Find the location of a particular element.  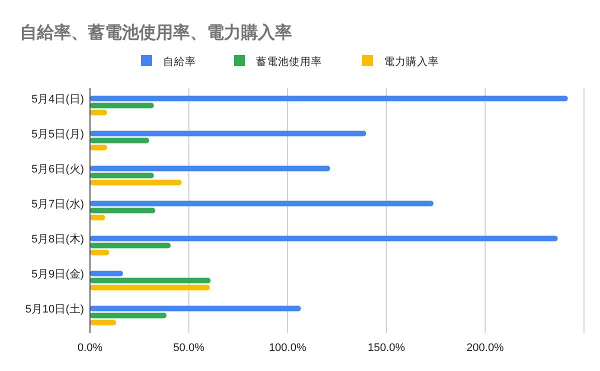

legend-label: 蓄電池使用率 is located at coordinates (289, 61).